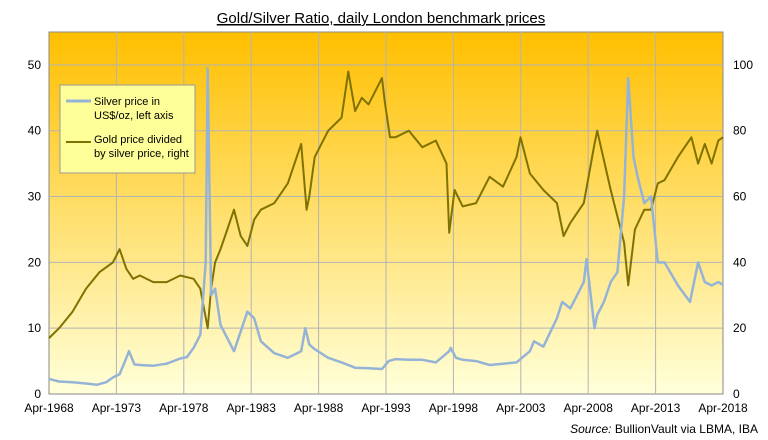 Image resolution: width=768 pixels, height=440 pixels. Describe the element at coordinates (35, 328) in the screenshot. I see `left-axis-tick-label: 10` at that location.